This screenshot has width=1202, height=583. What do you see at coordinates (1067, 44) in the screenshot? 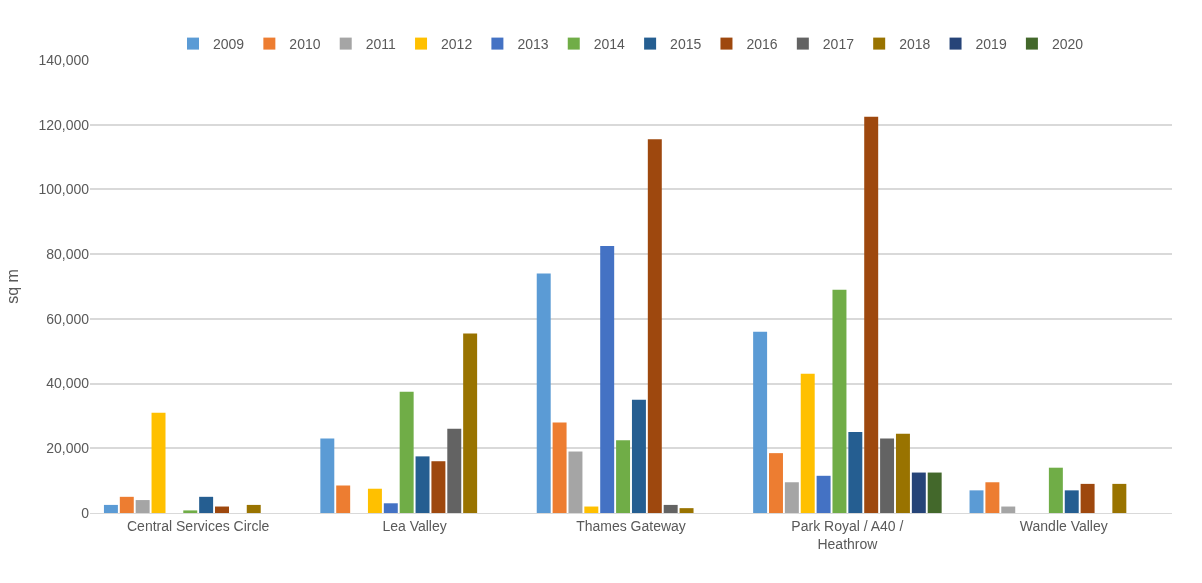
I see `legend-label: 2020` at bounding box center [1067, 44].